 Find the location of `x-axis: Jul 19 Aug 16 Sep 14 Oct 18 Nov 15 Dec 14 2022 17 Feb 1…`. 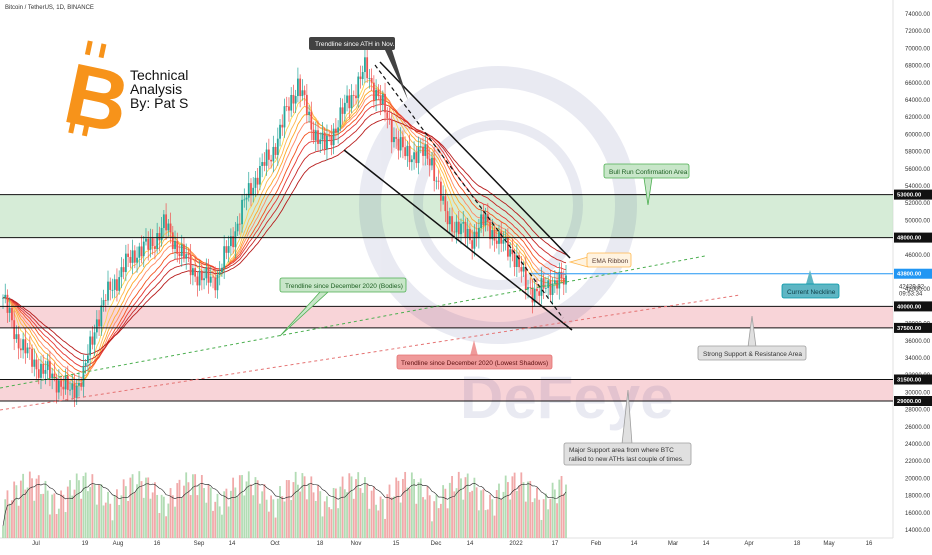

x-axis: Jul 19 Aug 16 Sep 14 Oct 18 Nov 15 Dec 14 2022 17 Feb 1… is located at coordinates (452, 544).